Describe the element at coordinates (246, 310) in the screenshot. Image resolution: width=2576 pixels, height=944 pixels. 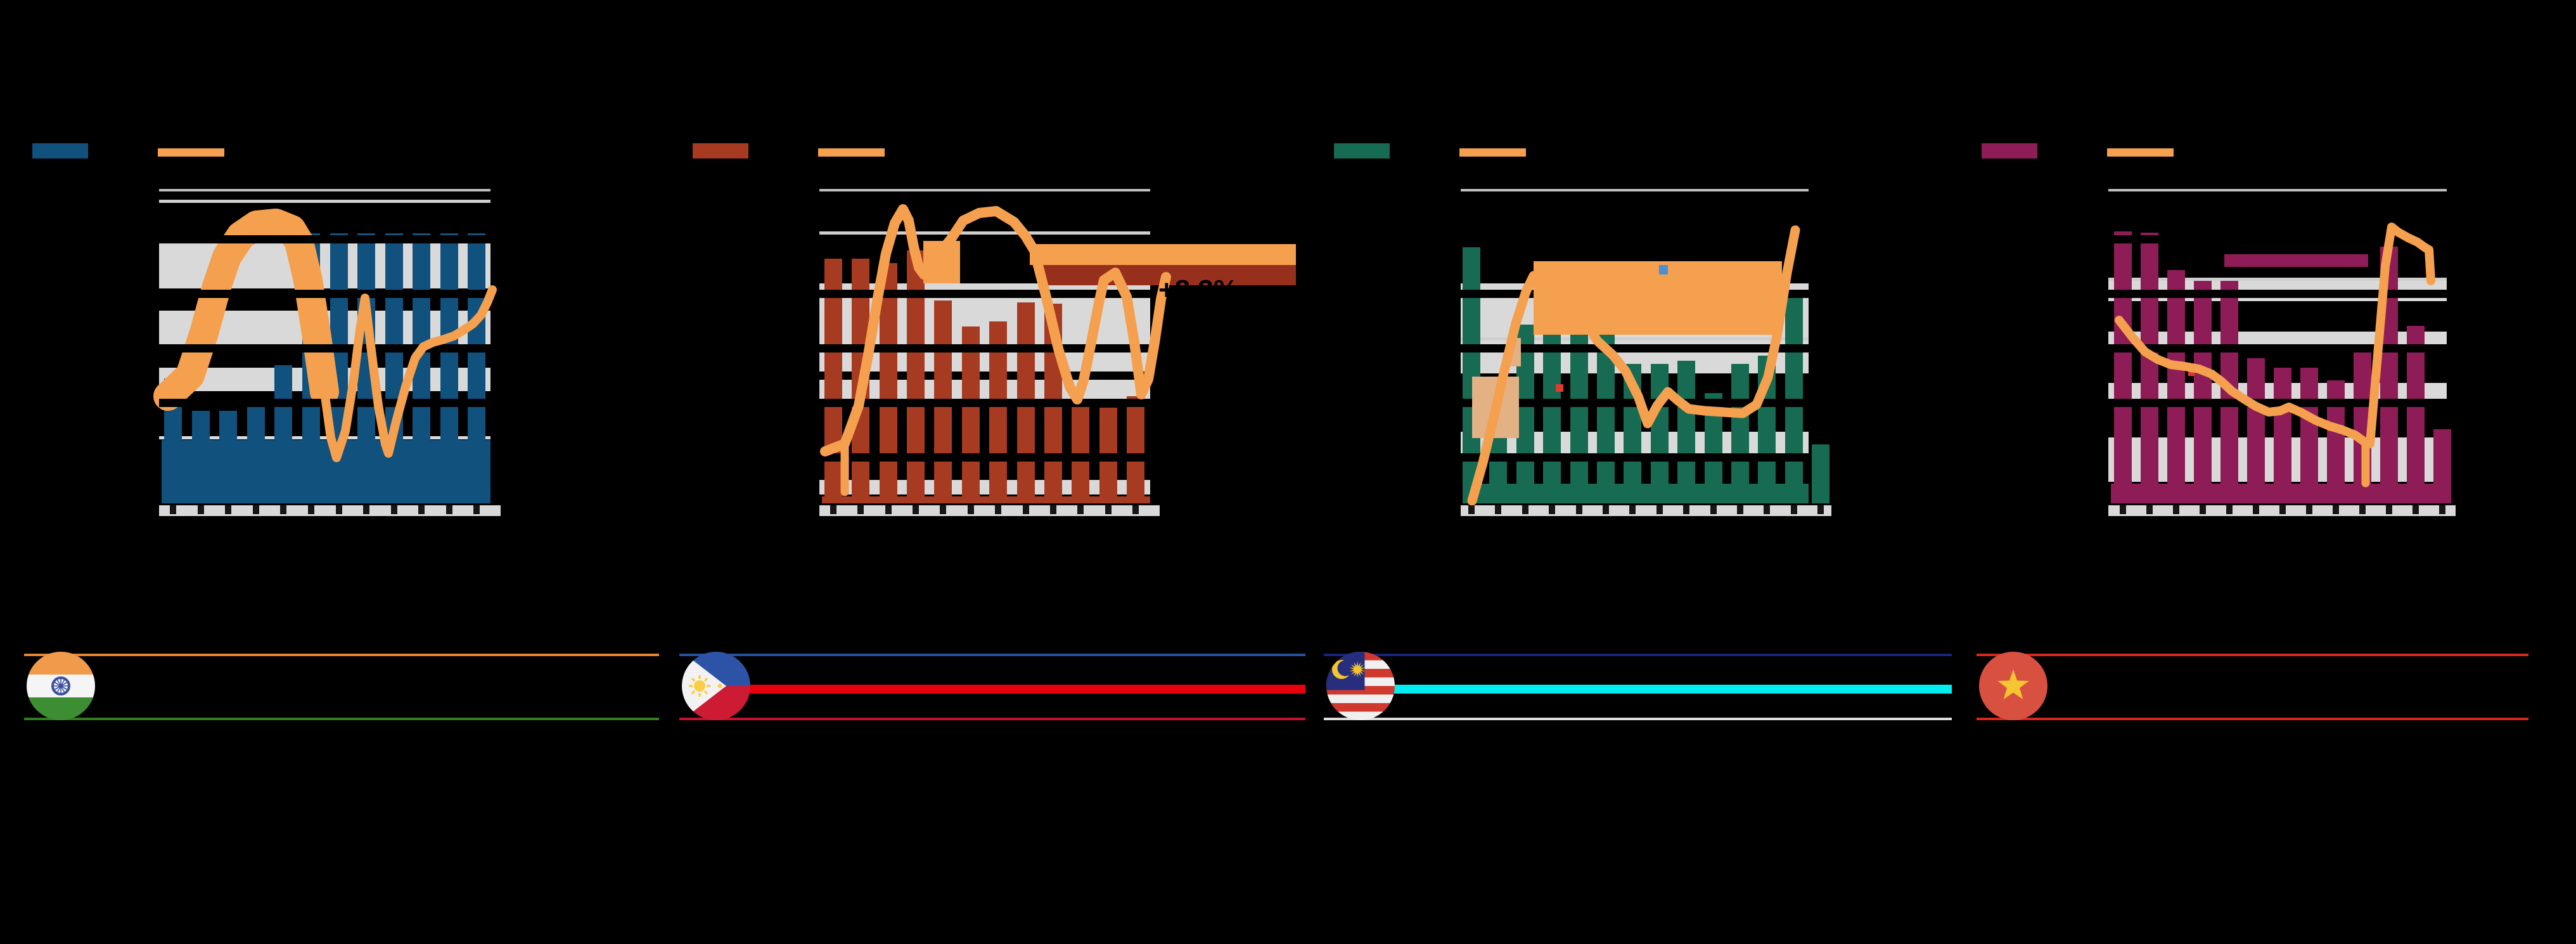
I see `trend-line-thick` at that location.